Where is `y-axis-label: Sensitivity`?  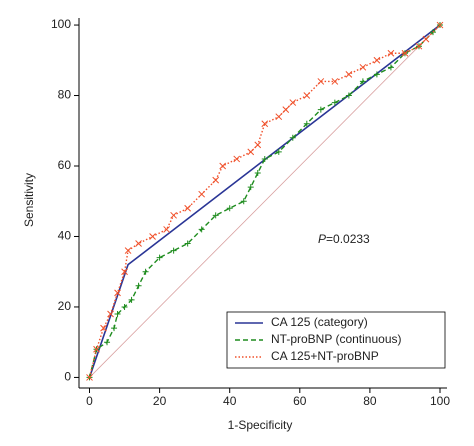 y-axis-label: Sensitivity is located at coordinates (29, 200).